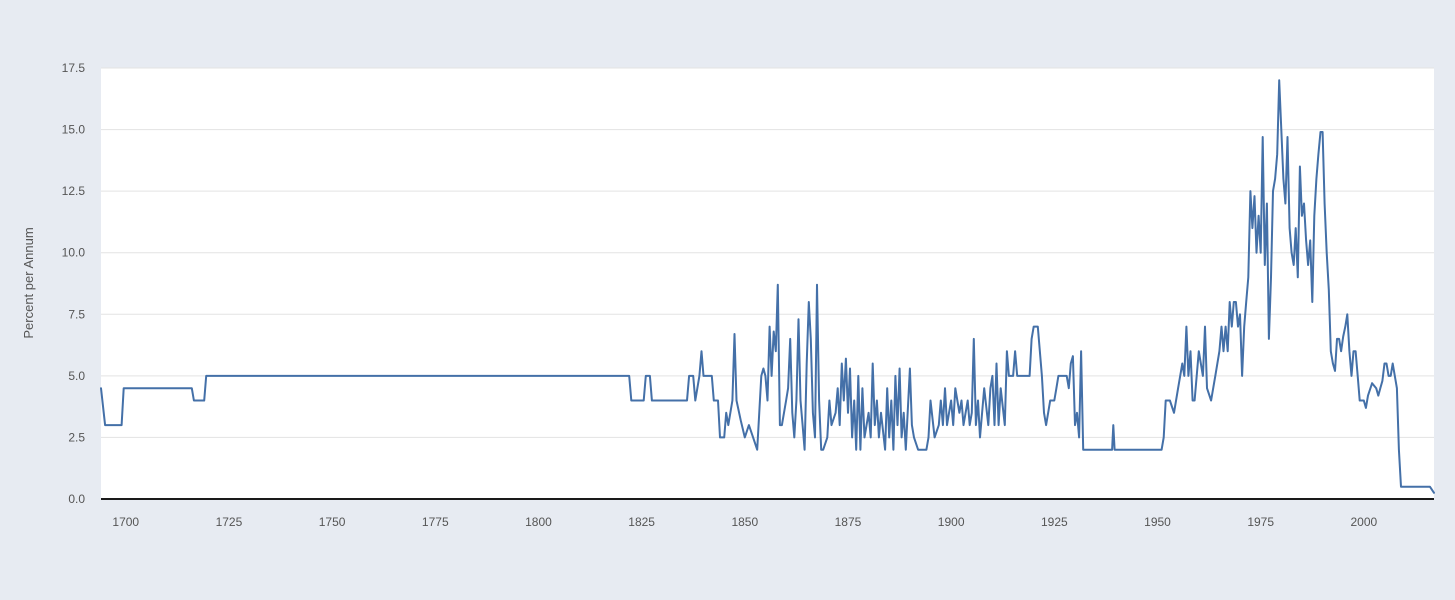 This screenshot has width=1455, height=600. I want to click on y-tick-label: 0.0, so click(76, 499).